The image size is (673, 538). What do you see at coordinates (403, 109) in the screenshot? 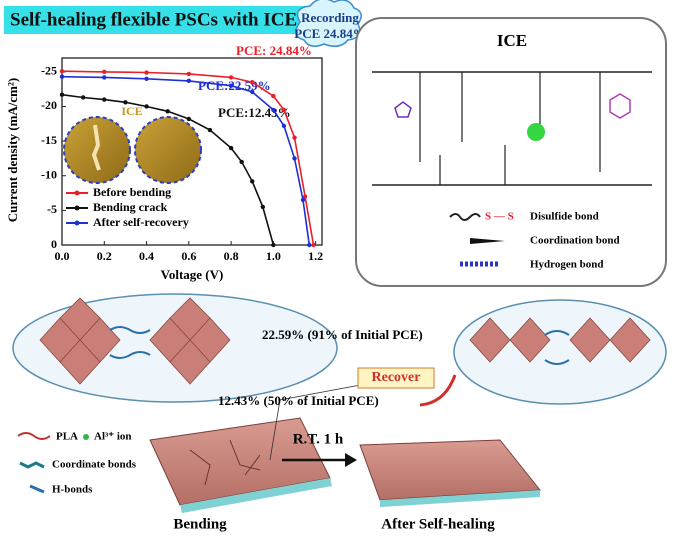
I see `imidazolium` at bounding box center [403, 109].